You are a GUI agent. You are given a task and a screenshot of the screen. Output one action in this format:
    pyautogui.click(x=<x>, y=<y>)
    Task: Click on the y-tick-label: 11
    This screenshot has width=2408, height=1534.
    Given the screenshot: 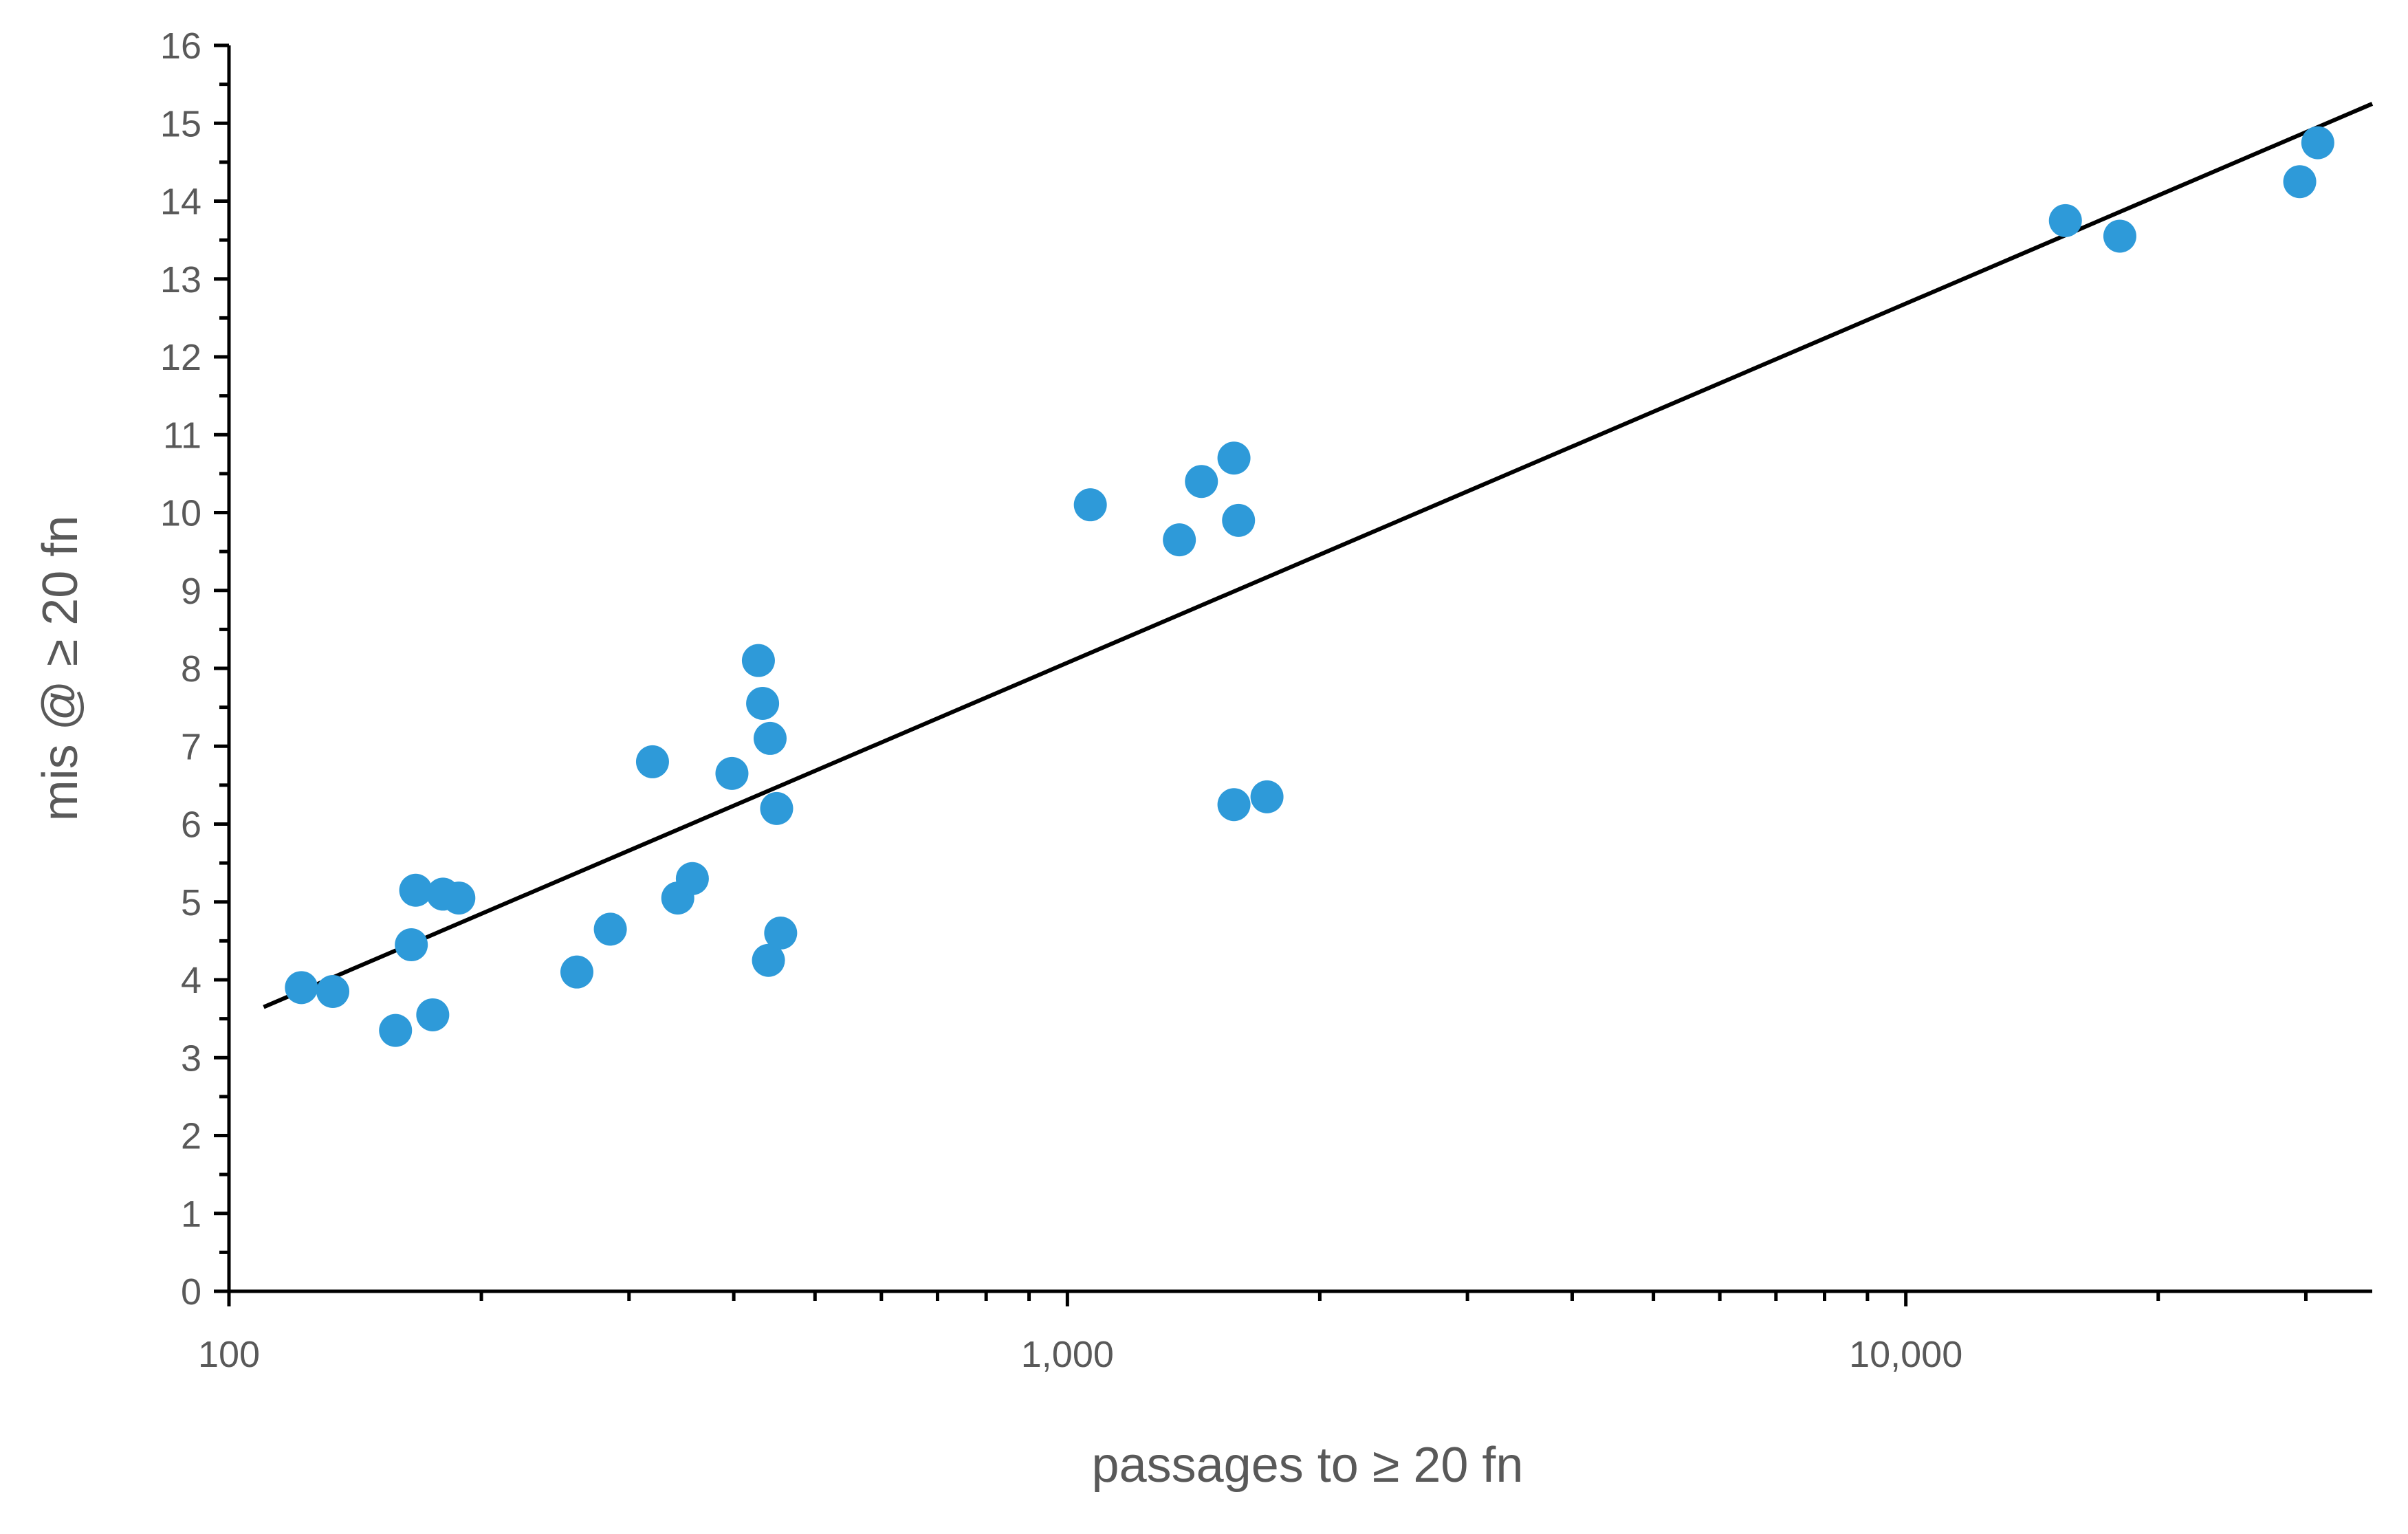 What is the action you would take?
    pyautogui.click(x=182, y=435)
    